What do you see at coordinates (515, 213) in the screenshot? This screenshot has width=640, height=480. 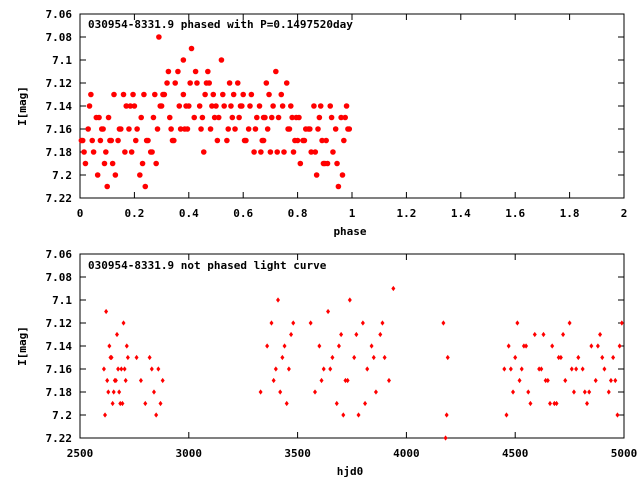 I see `x-tick-label: 1.6` at bounding box center [515, 213].